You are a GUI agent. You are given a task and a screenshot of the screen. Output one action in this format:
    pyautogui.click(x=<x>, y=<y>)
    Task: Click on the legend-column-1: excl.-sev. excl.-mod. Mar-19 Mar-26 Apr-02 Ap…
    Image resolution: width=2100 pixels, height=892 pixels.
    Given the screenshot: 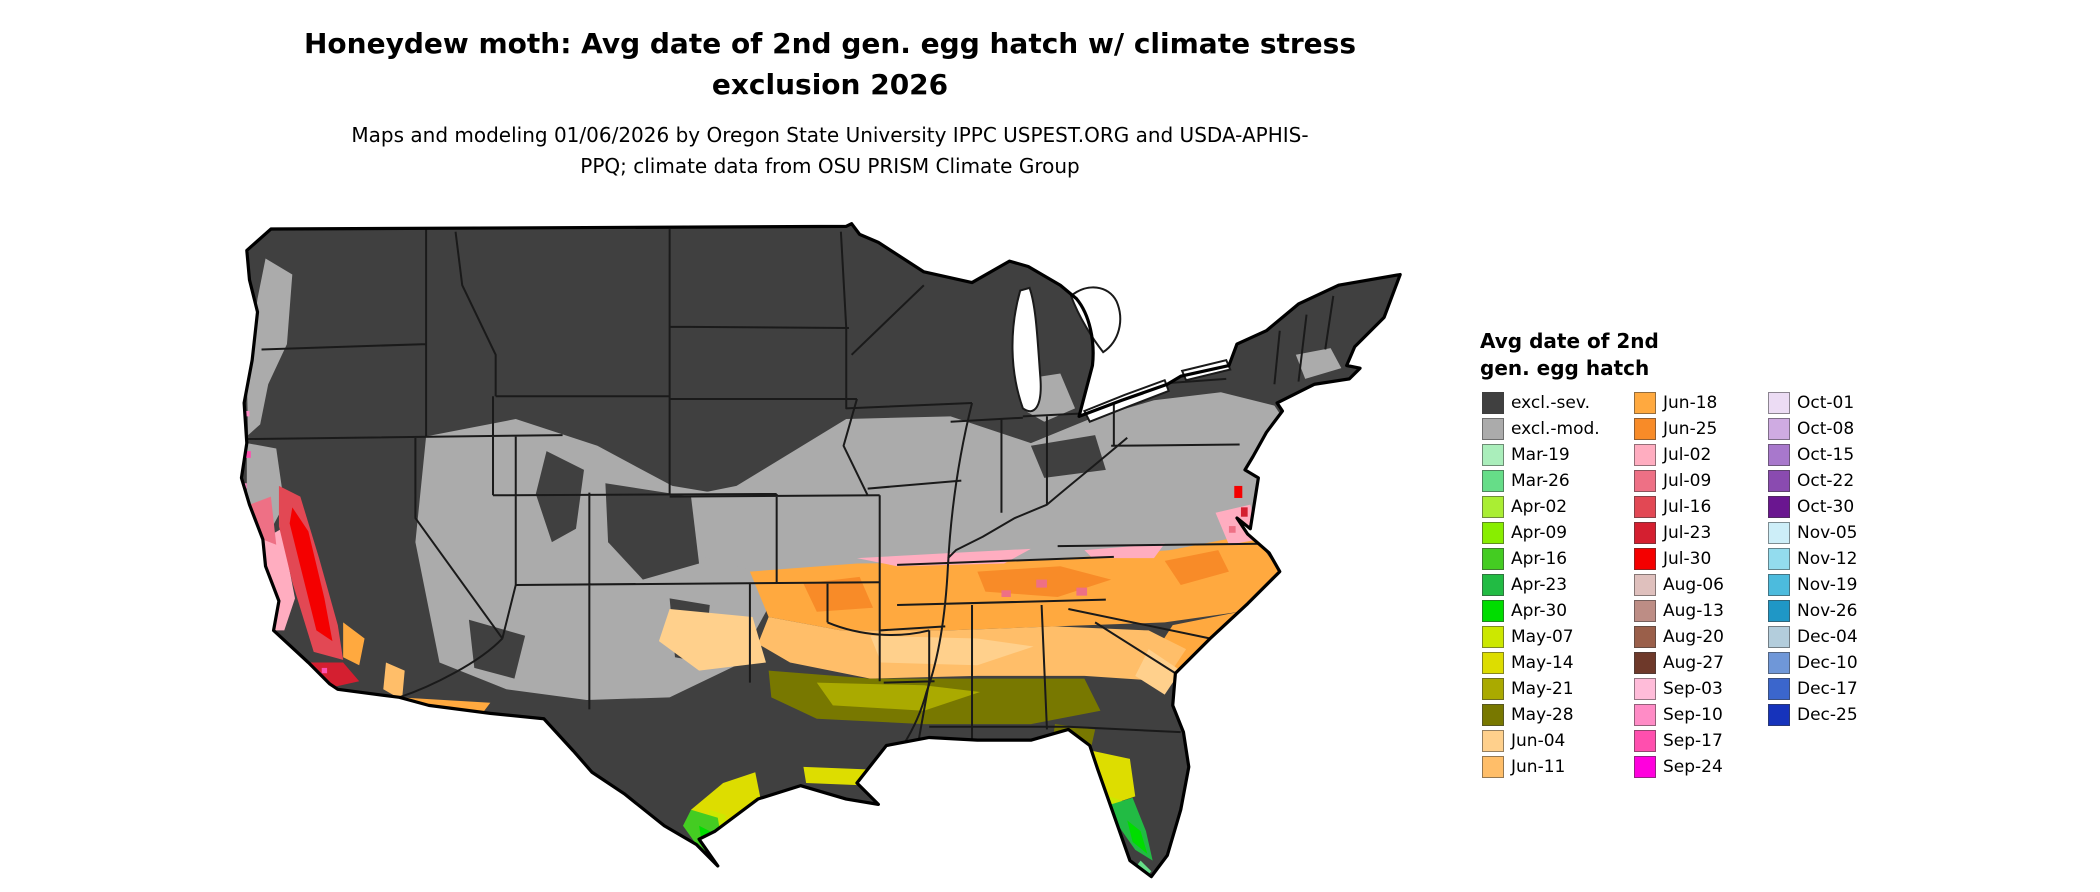 What is the action you would take?
    pyautogui.click(x=1557, y=585)
    